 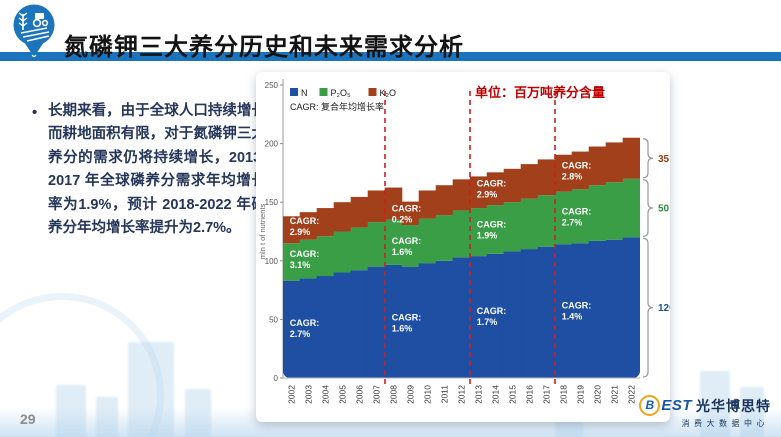 What do you see at coordinates (272, 144) in the screenshot?
I see `svg-text: 200` at bounding box center [272, 144].